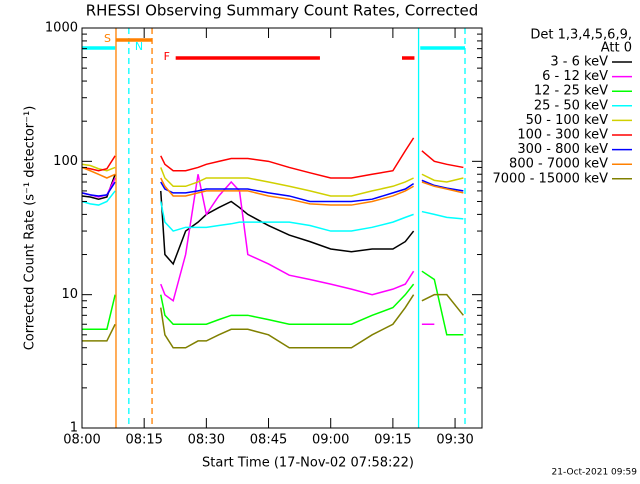 The height and width of the screenshot is (484, 640). I want to click on x-tick-label: 08:00, so click(81, 440).